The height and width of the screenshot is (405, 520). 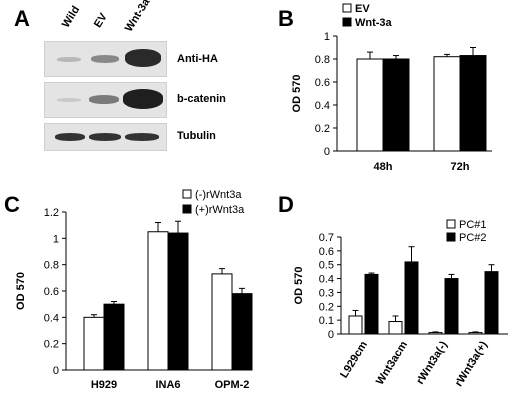 What do you see at coordinates (432, 363) in the screenshot?
I see `x-tick-label: rWnt3a(-)` at bounding box center [432, 363].